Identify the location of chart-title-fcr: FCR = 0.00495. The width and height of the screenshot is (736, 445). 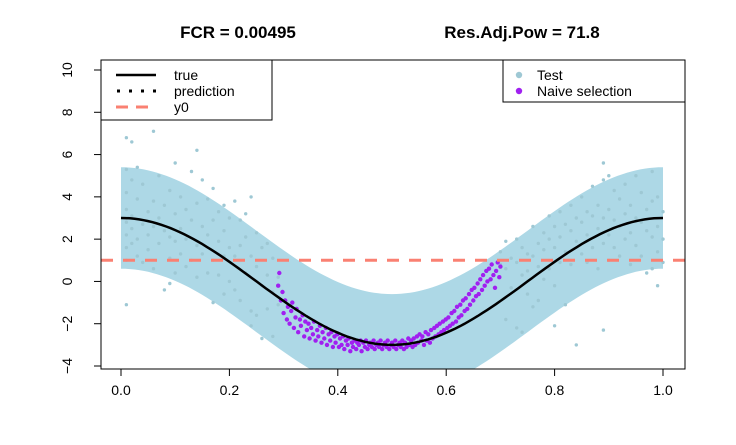
(238, 32).